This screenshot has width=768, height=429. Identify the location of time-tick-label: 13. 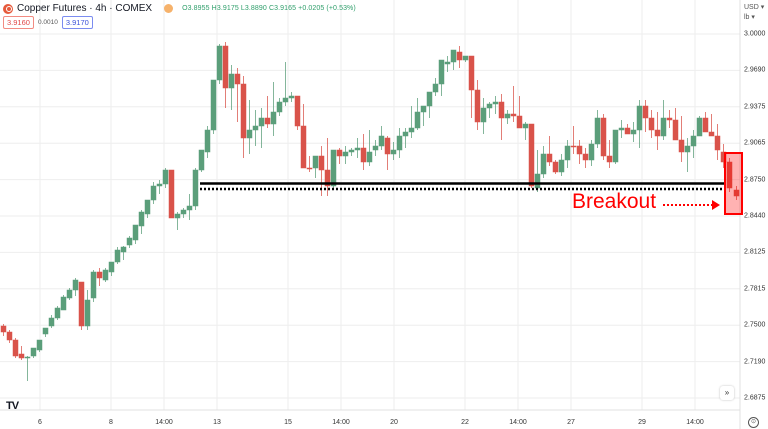
(217, 422).